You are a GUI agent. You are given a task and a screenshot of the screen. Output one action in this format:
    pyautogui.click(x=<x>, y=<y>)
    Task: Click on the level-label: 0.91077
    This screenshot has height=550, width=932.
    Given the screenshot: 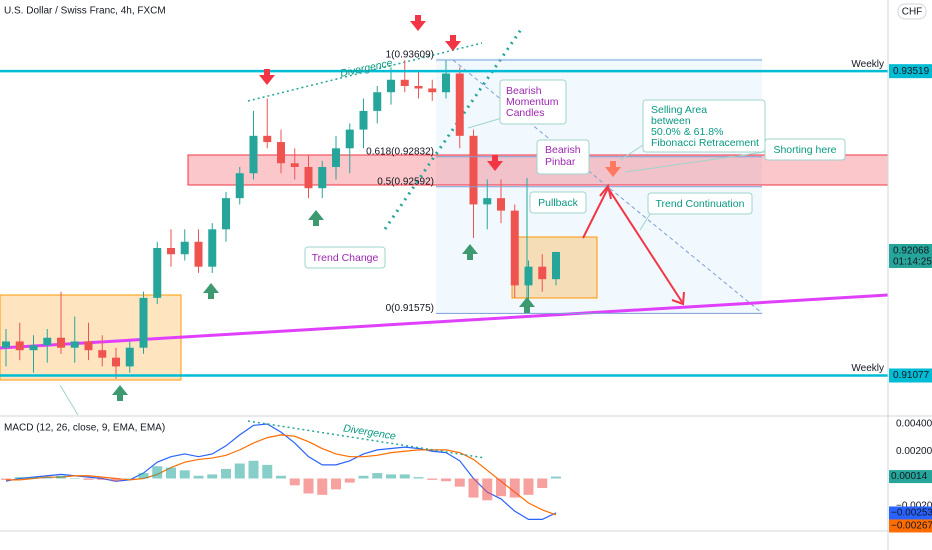 What is the action you would take?
    pyautogui.click(x=911, y=375)
    